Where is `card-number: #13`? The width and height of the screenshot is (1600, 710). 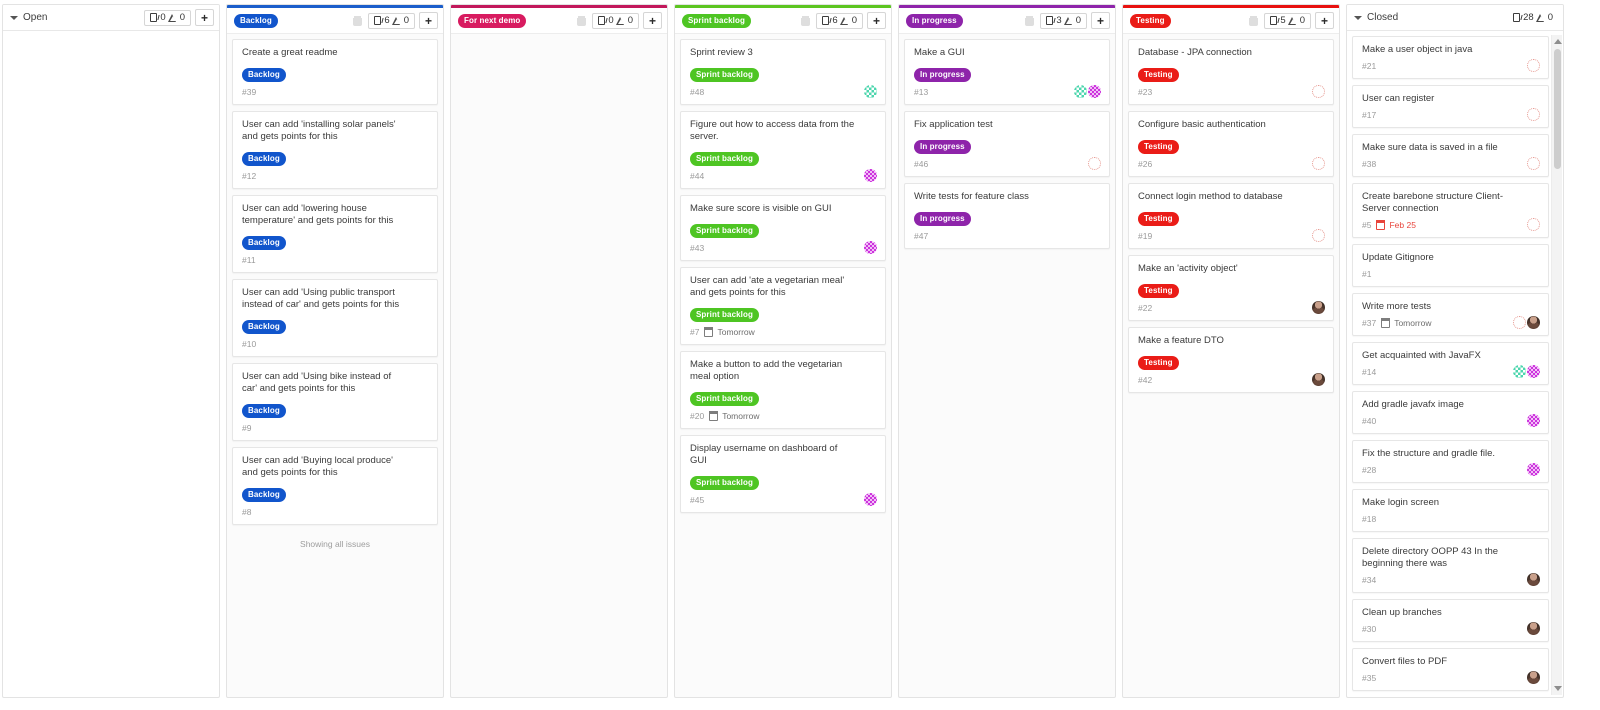 card-number: #13 is located at coordinates (921, 92).